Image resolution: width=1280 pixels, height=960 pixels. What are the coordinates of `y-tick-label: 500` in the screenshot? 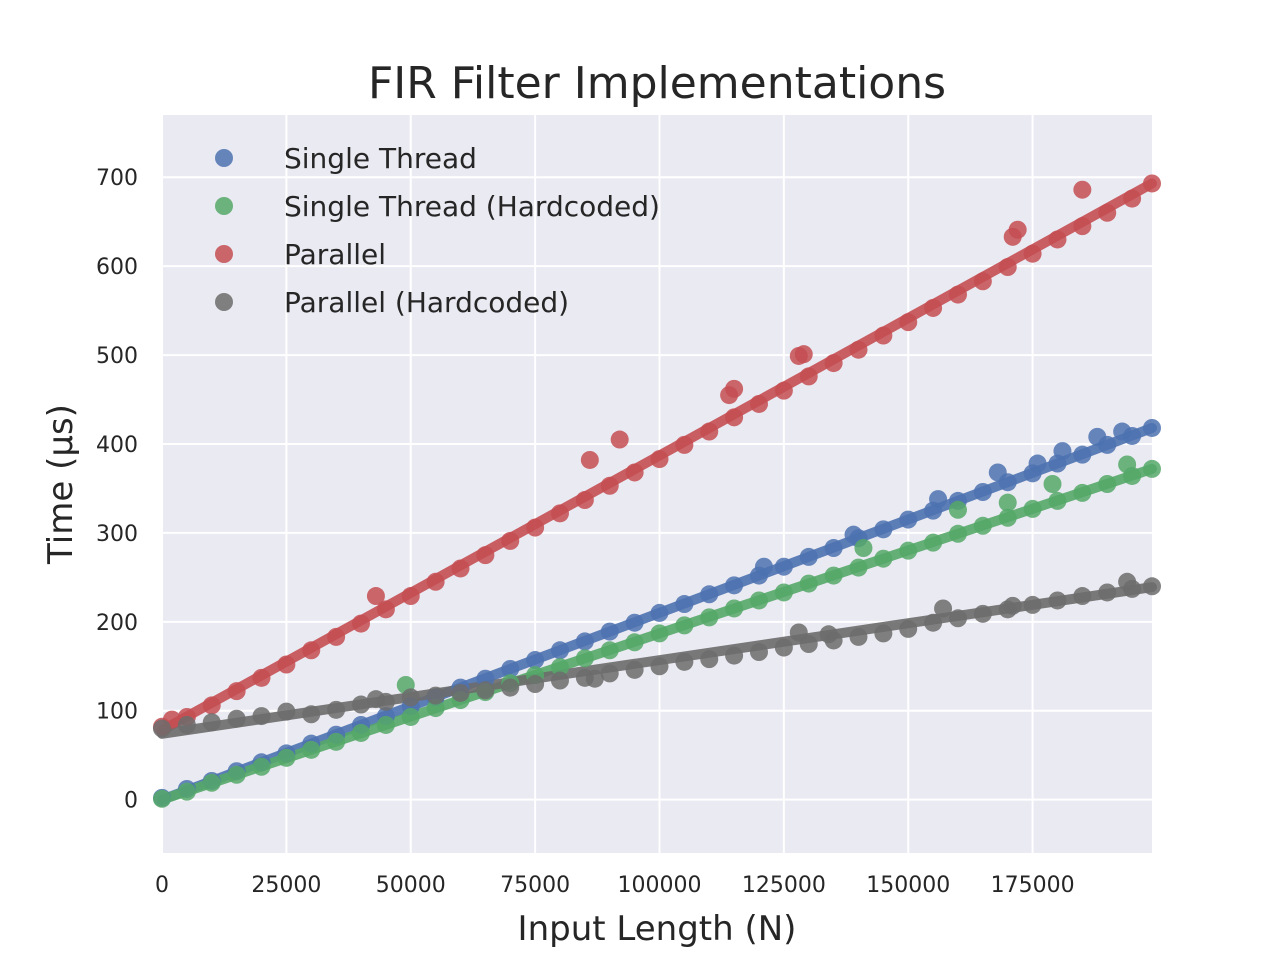 It's located at (117, 356).